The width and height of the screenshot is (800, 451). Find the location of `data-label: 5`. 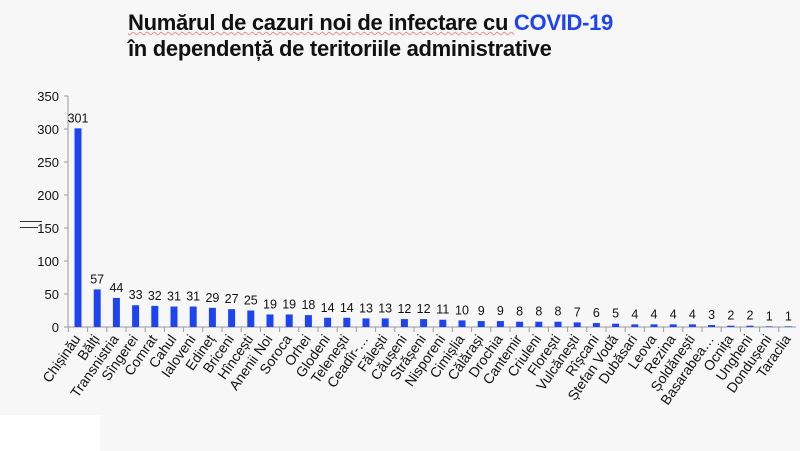

data-label: 5 is located at coordinates (615, 314).